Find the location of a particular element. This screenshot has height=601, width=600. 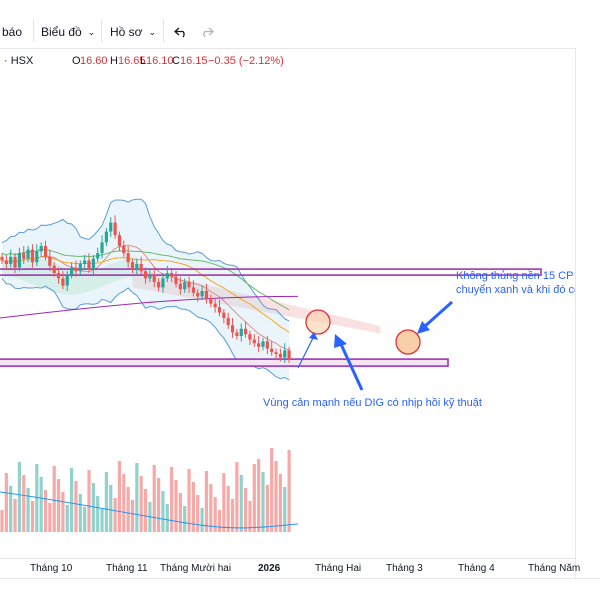

undo-button is located at coordinates (181, 32).